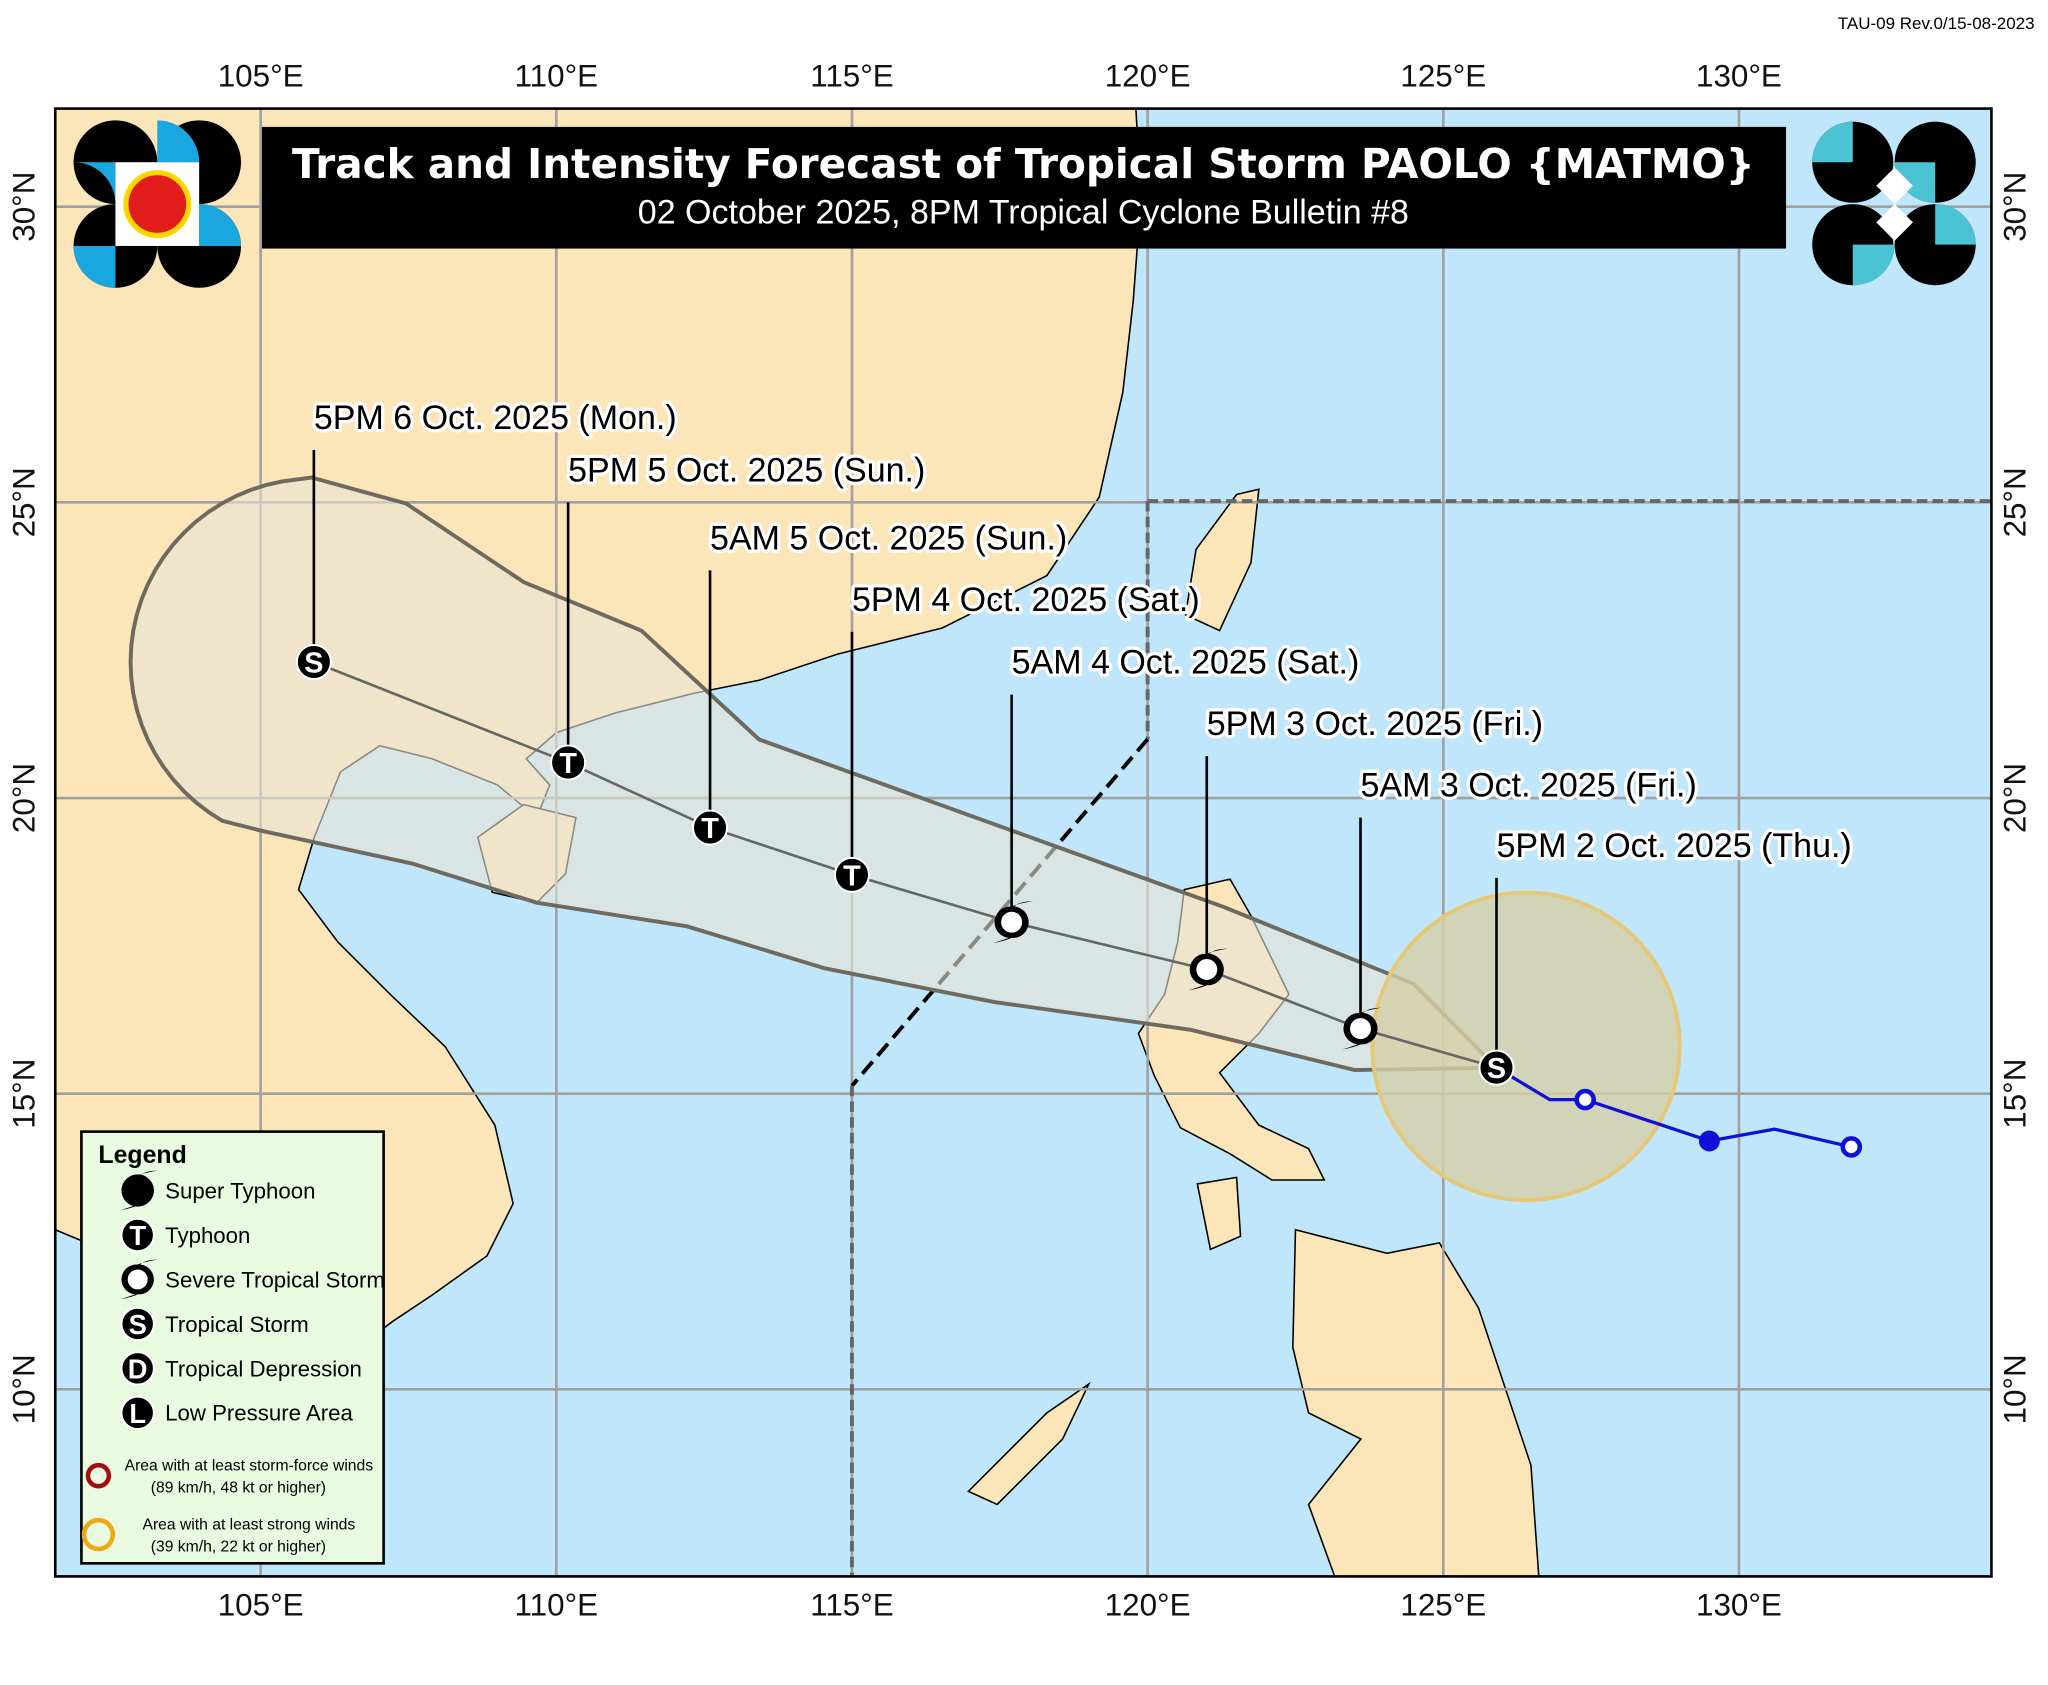 Image resolution: width=2048 pixels, height=1685 pixels. What do you see at coordinates (23, 207) in the screenshot?
I see `lat-tick-left: 30°N` at bounding box center [23, 207].